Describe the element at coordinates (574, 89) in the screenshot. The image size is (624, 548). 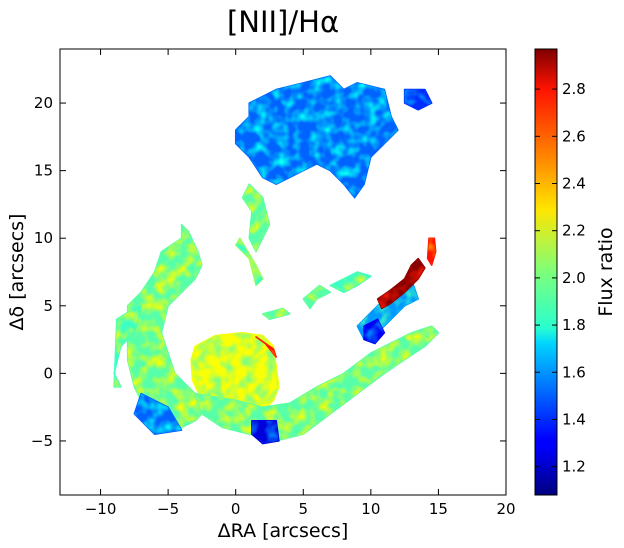
I see `colorbar-tick-label: 2.8` at that location.